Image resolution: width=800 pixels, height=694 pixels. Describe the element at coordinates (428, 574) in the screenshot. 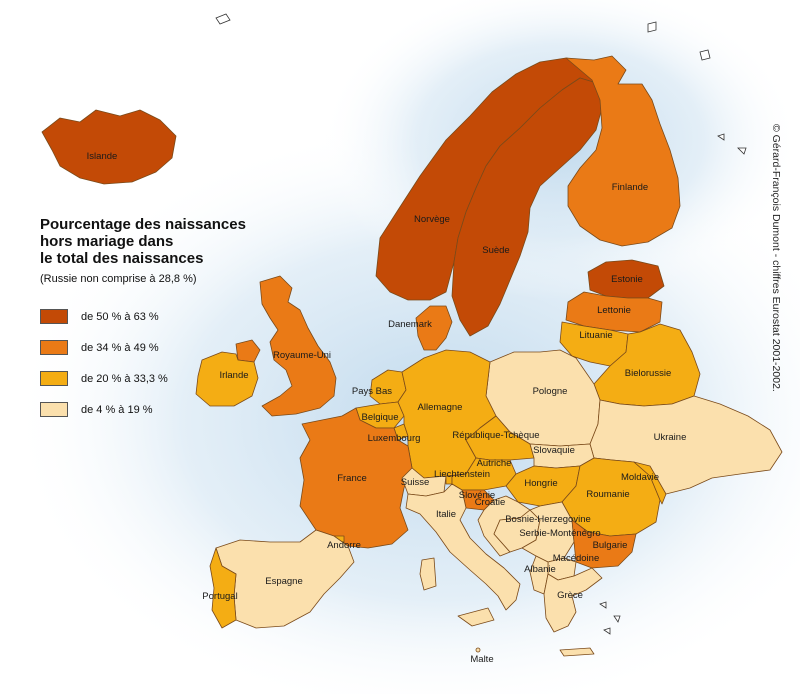

I see `country-italie-sardaigne` at that location.